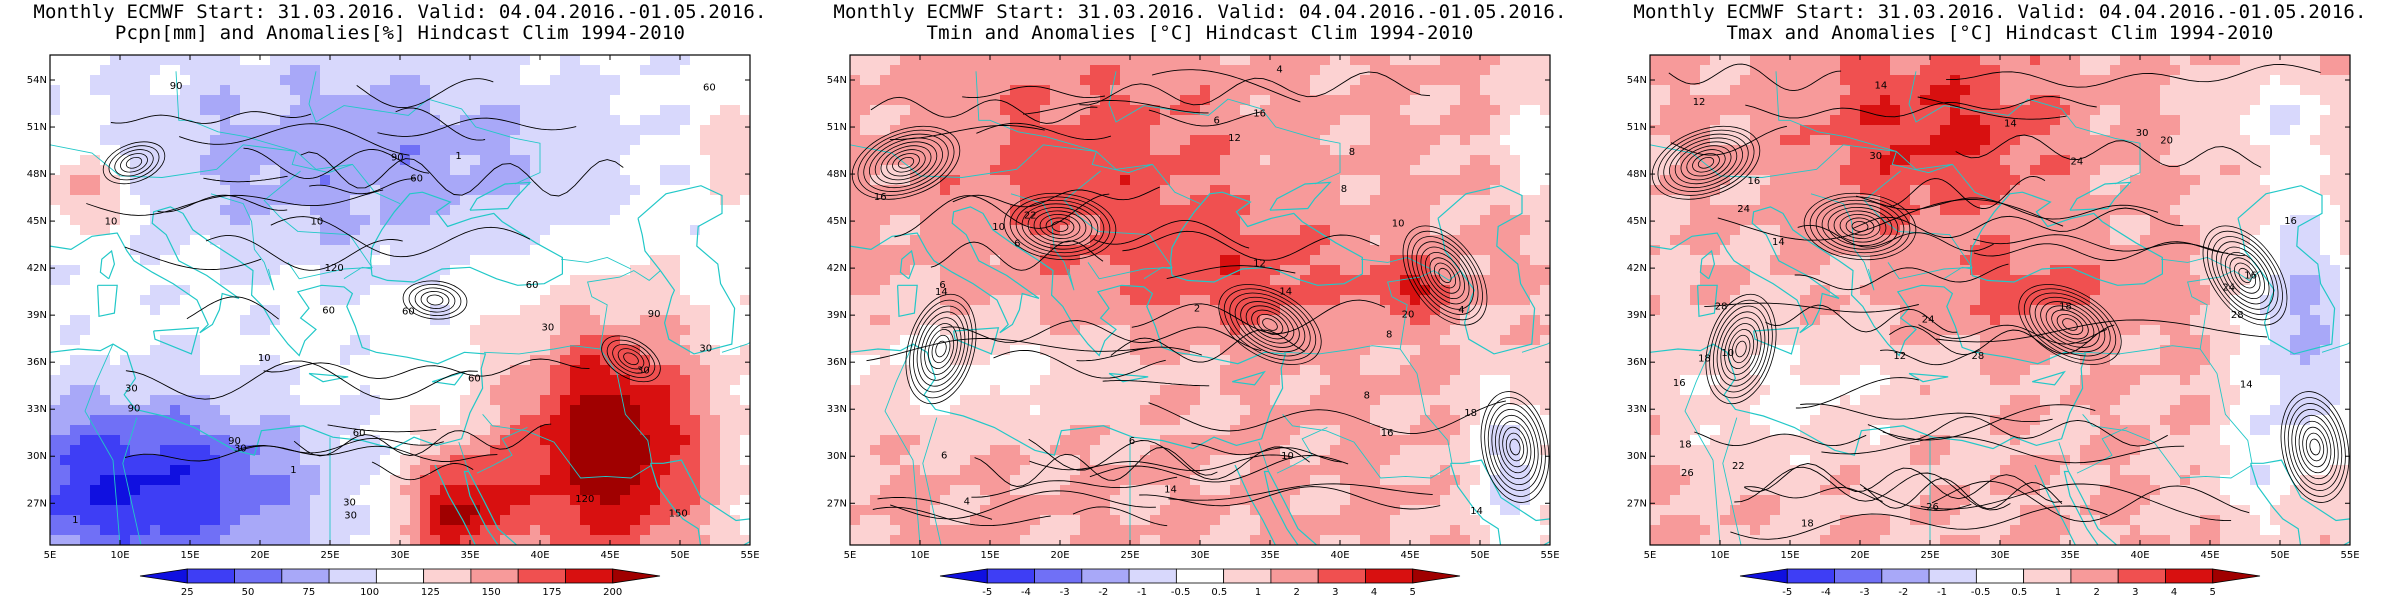 The width and height of the screenshot is (2400, 600). What do you see at coordinates (1142, 592) in the screenshot?
I see `colorbar-label: -1` at bounding box center [1142, 592].